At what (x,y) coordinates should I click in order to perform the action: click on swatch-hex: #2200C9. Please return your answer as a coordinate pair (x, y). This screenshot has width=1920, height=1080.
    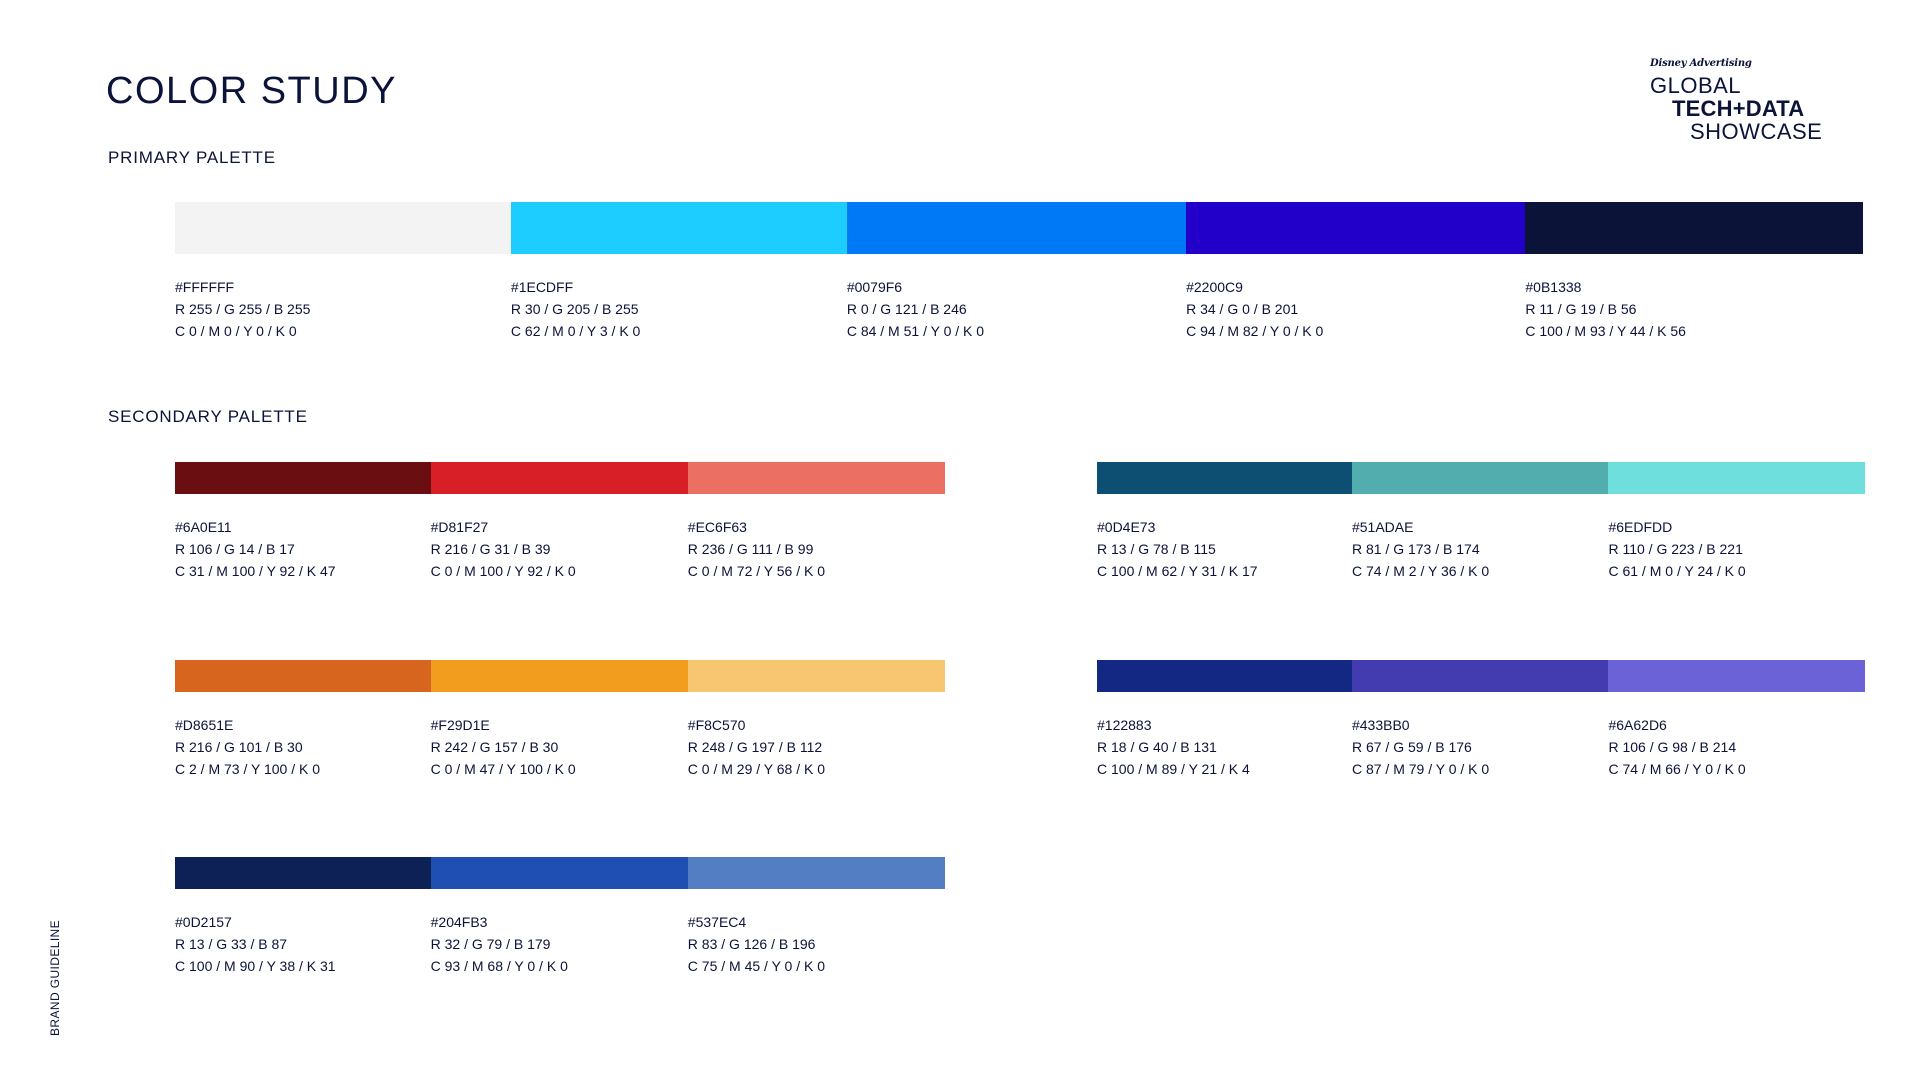
    Looking at the image, I should click on (1214, 287).